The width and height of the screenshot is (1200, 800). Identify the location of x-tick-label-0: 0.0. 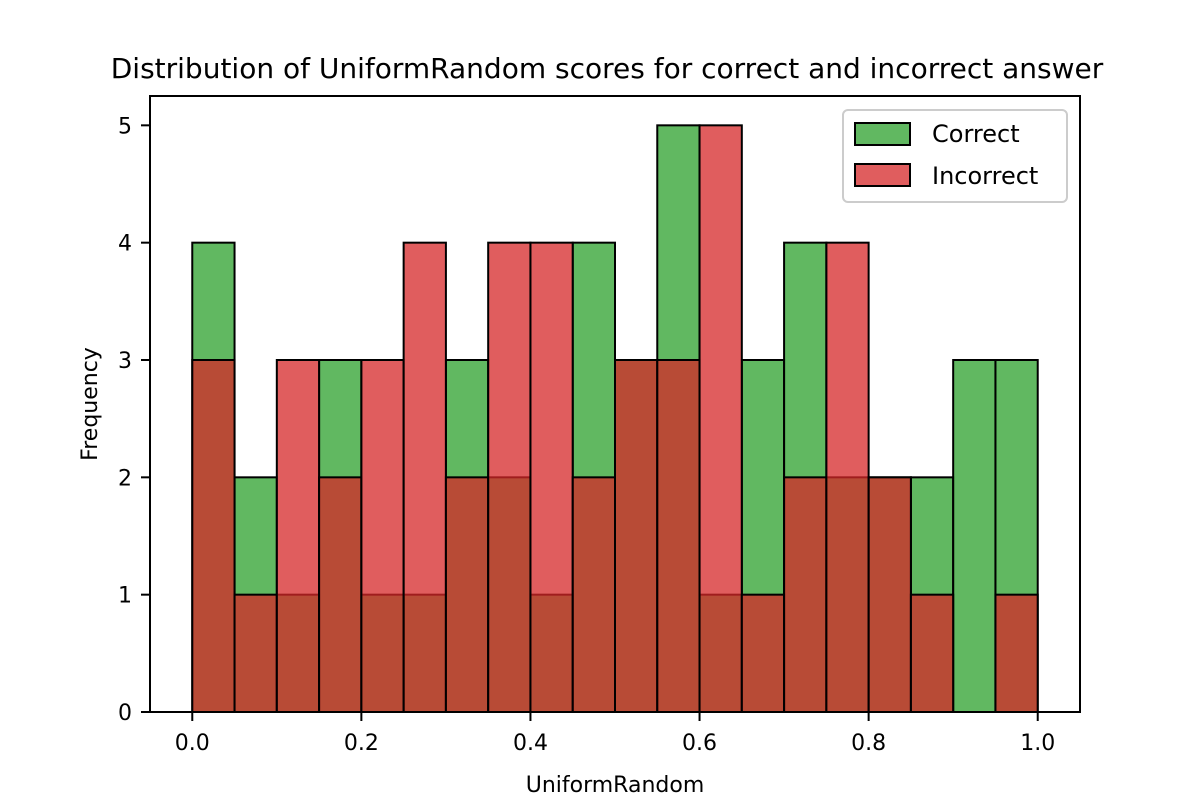
(192, 743).